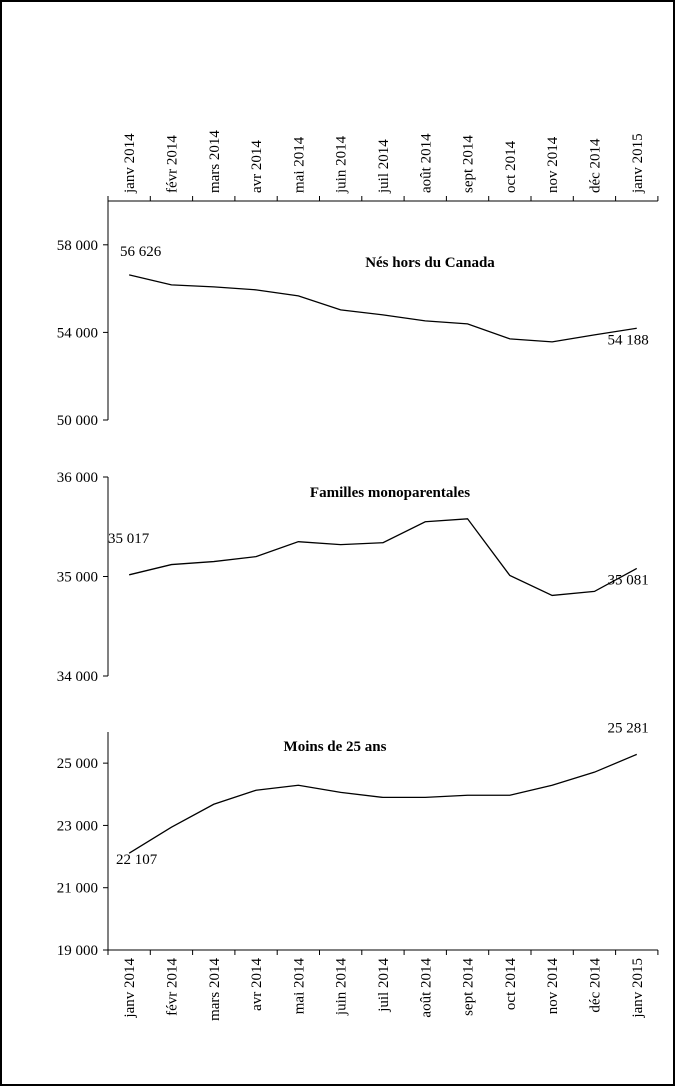  Describe the element at coordinates (77, 764) in the screenshot. I see `y-tick-label: 25 000` at that location.